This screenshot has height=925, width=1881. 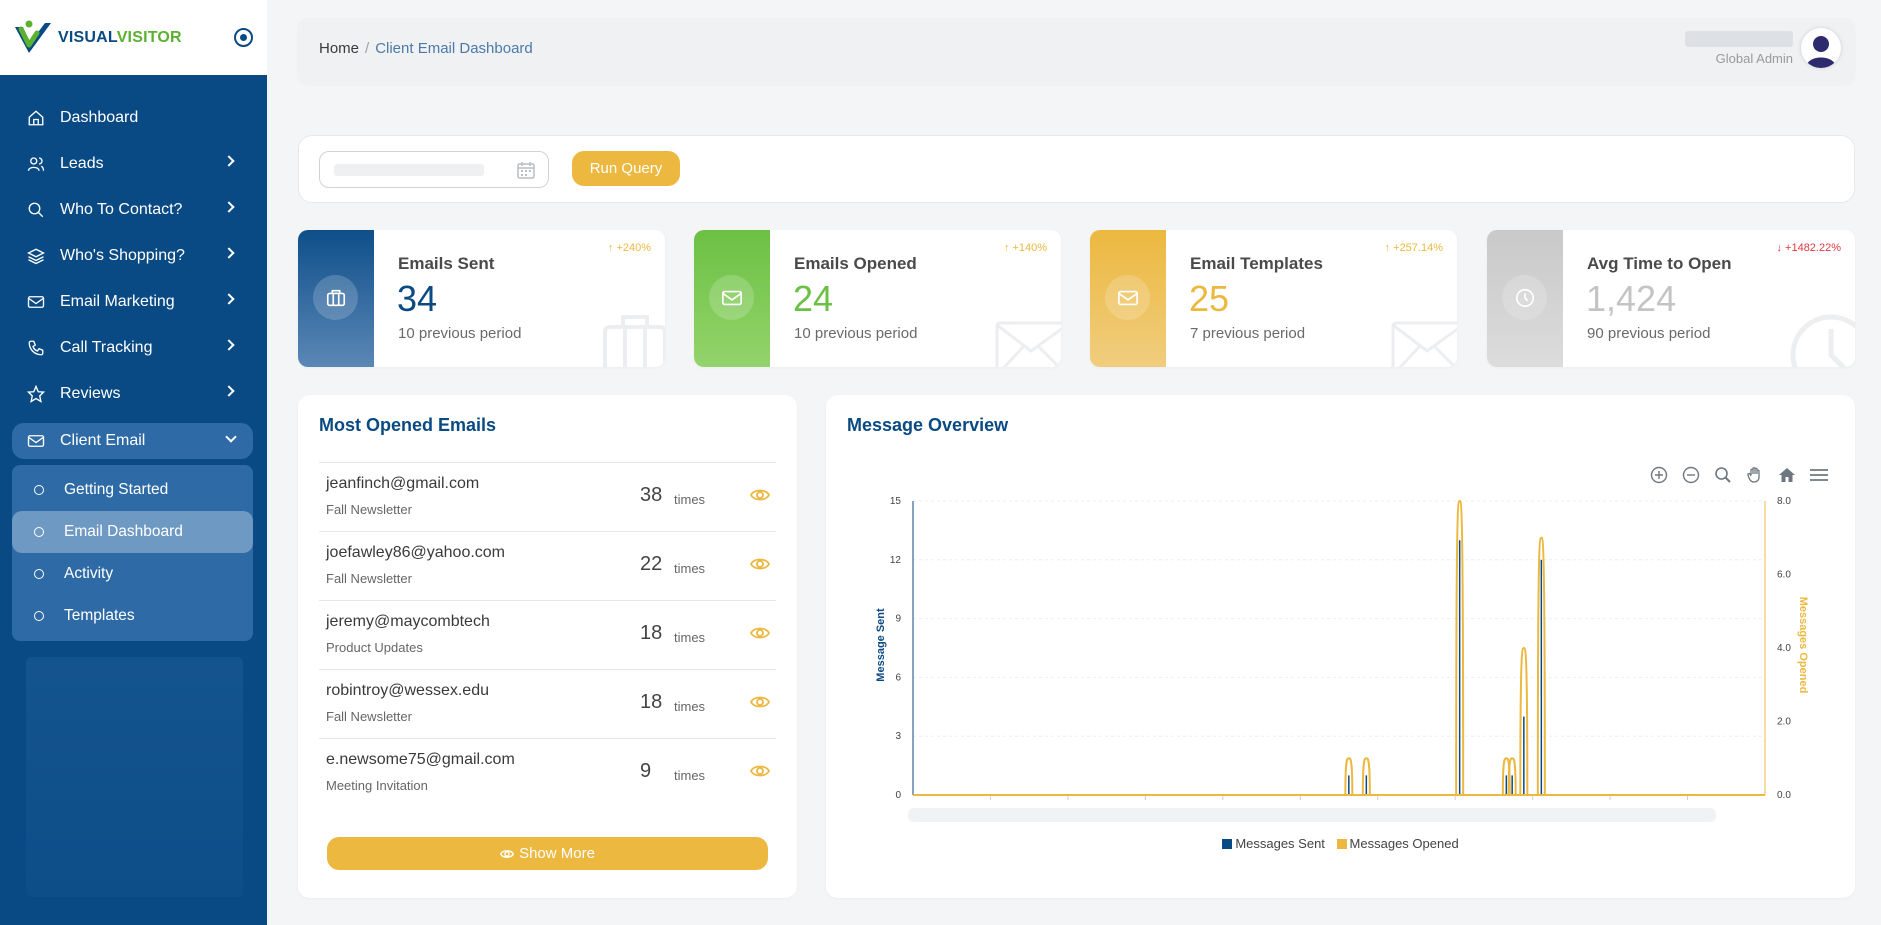 What do you see at coordinates (928, 425) in the screenshot?
I see `panel-title: Message Overview` at bounding box center [928, 425].